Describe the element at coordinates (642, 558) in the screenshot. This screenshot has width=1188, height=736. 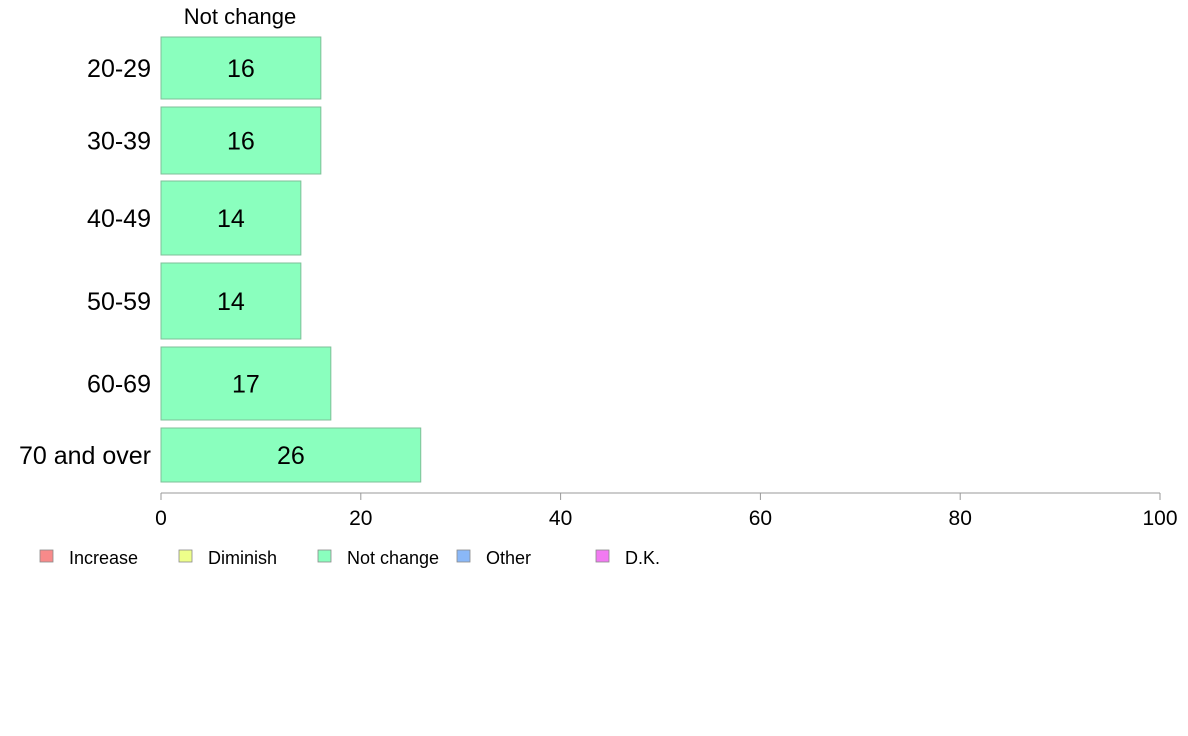
I see `legend-label: D.K.` at that location.